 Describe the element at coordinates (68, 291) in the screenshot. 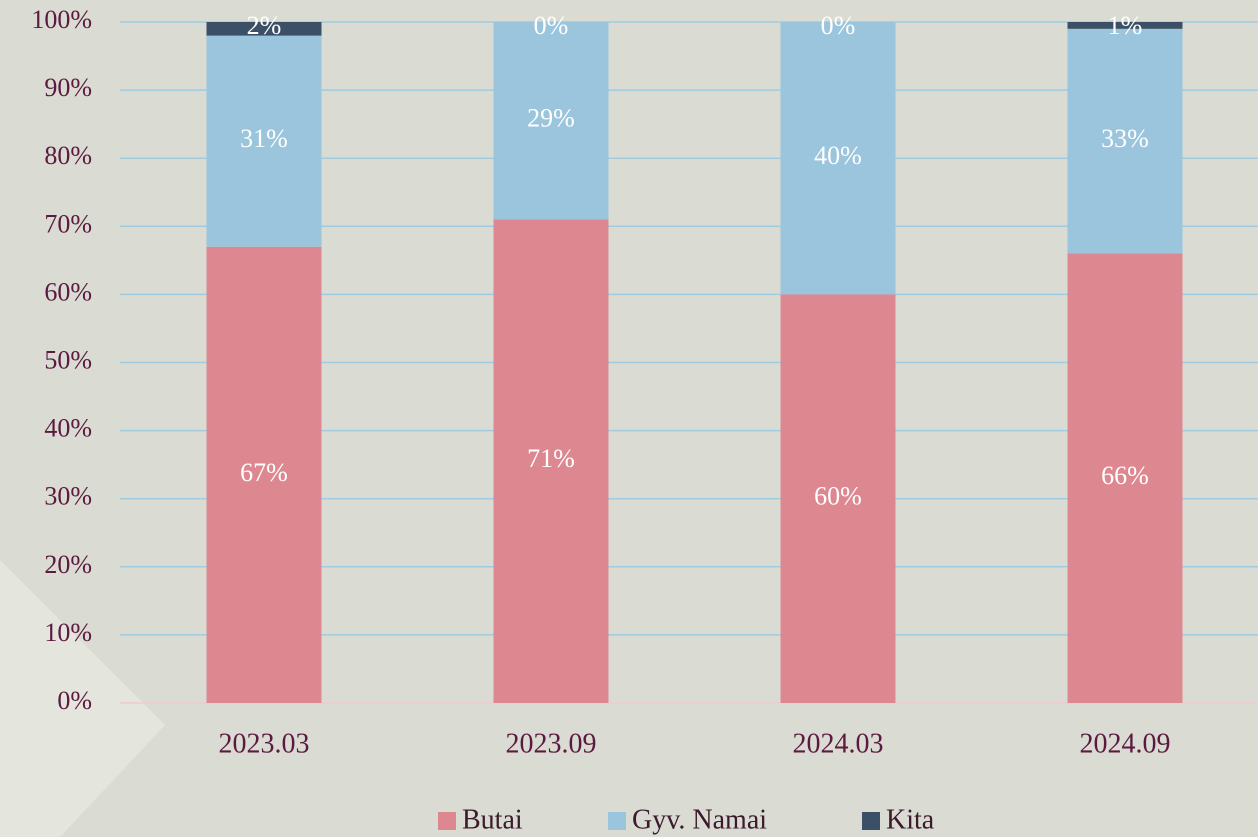

I see `y-tick-label: 60%` at that location.